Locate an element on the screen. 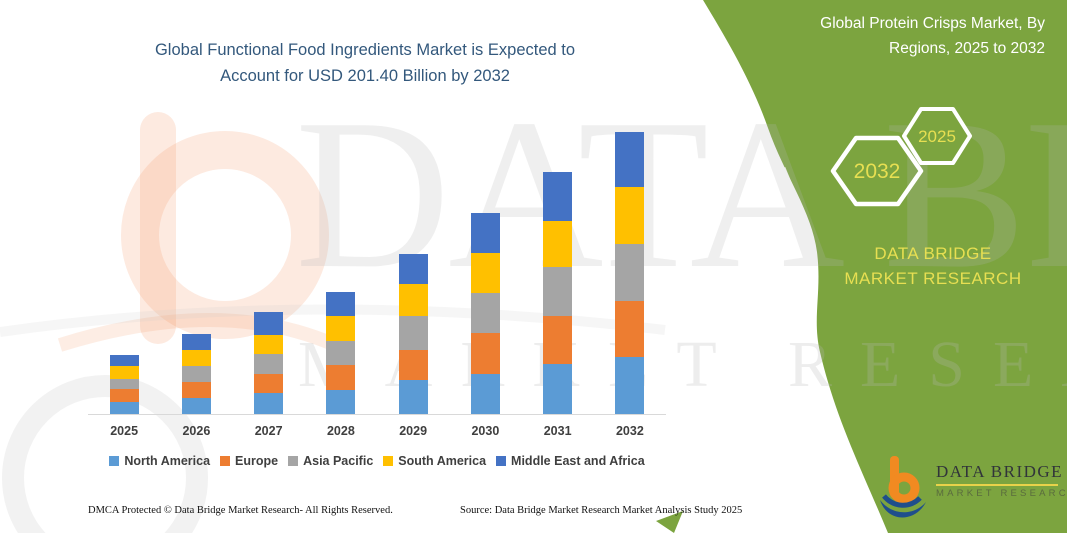  legend-label: South America is located at coordinates (442, 461).